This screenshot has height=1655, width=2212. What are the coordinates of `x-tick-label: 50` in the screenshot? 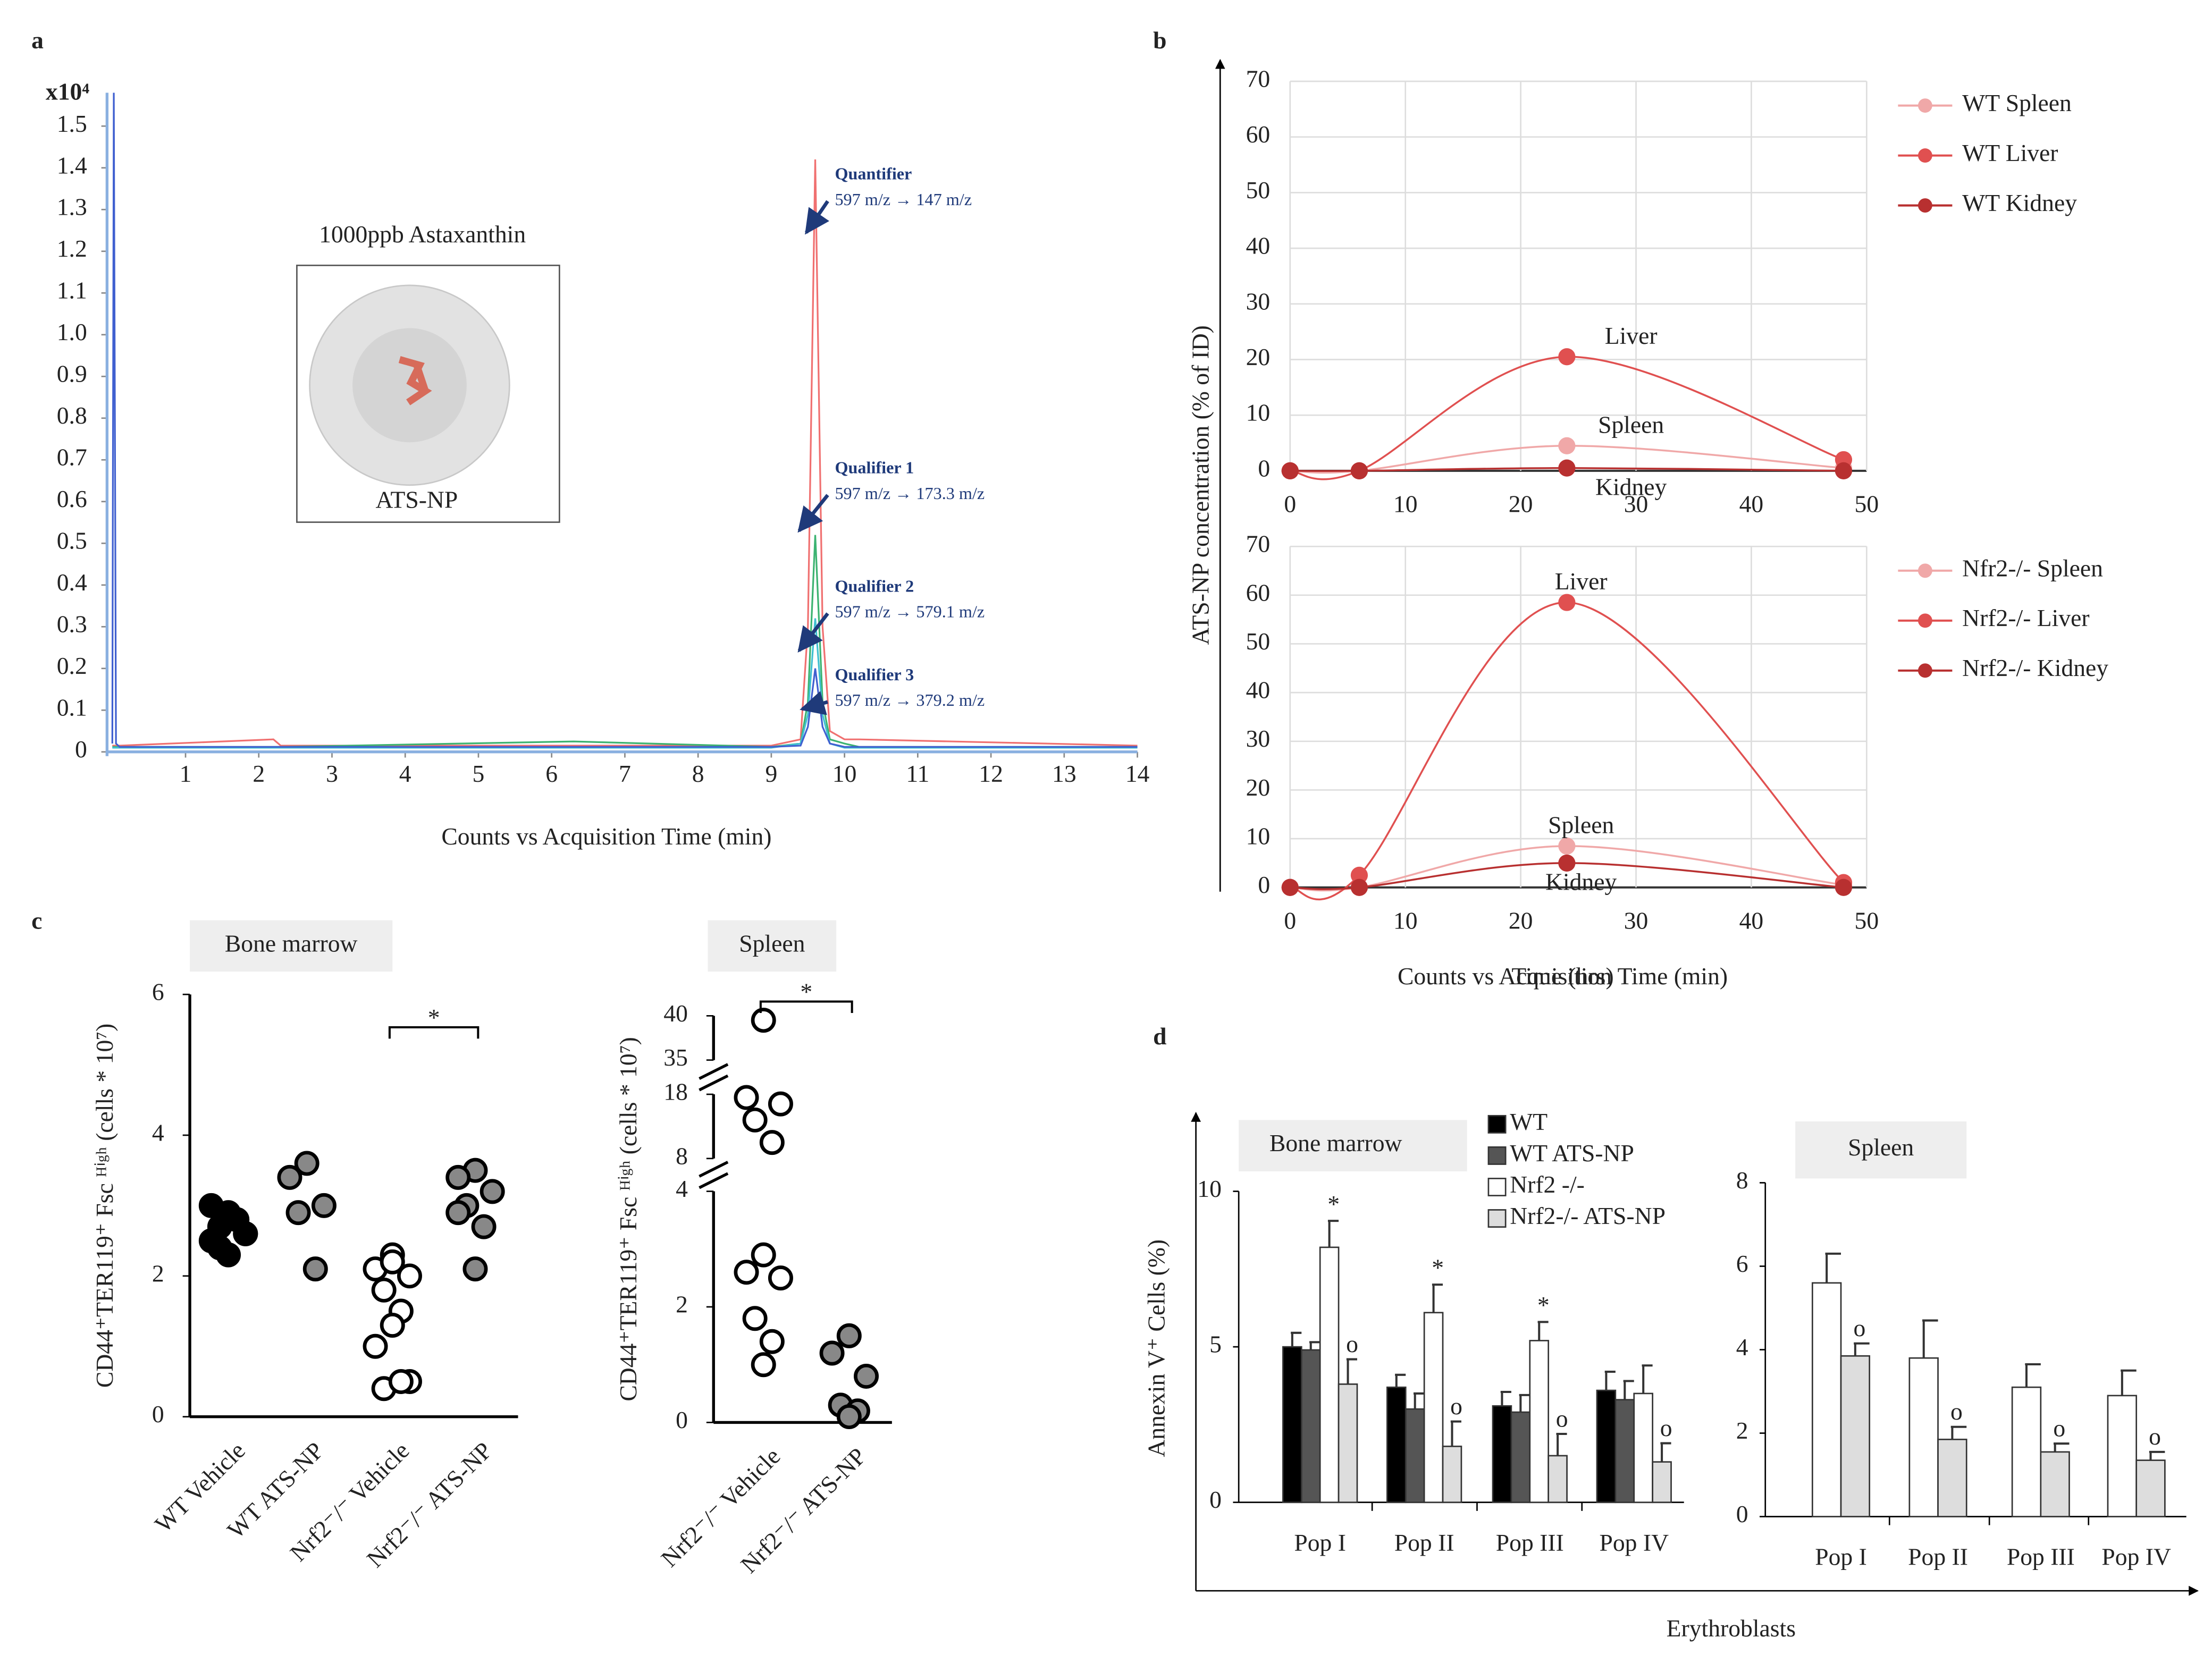 It's located at (1867, 503).